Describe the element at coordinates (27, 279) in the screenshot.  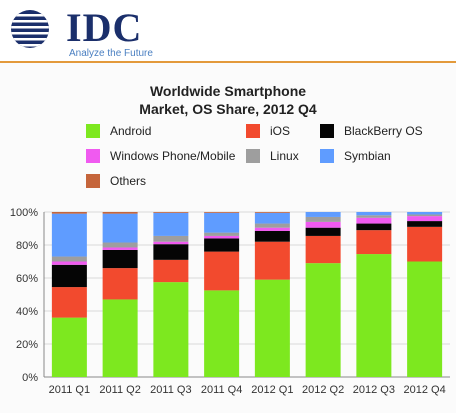
I see `y-tick-label: 60%` at that location.